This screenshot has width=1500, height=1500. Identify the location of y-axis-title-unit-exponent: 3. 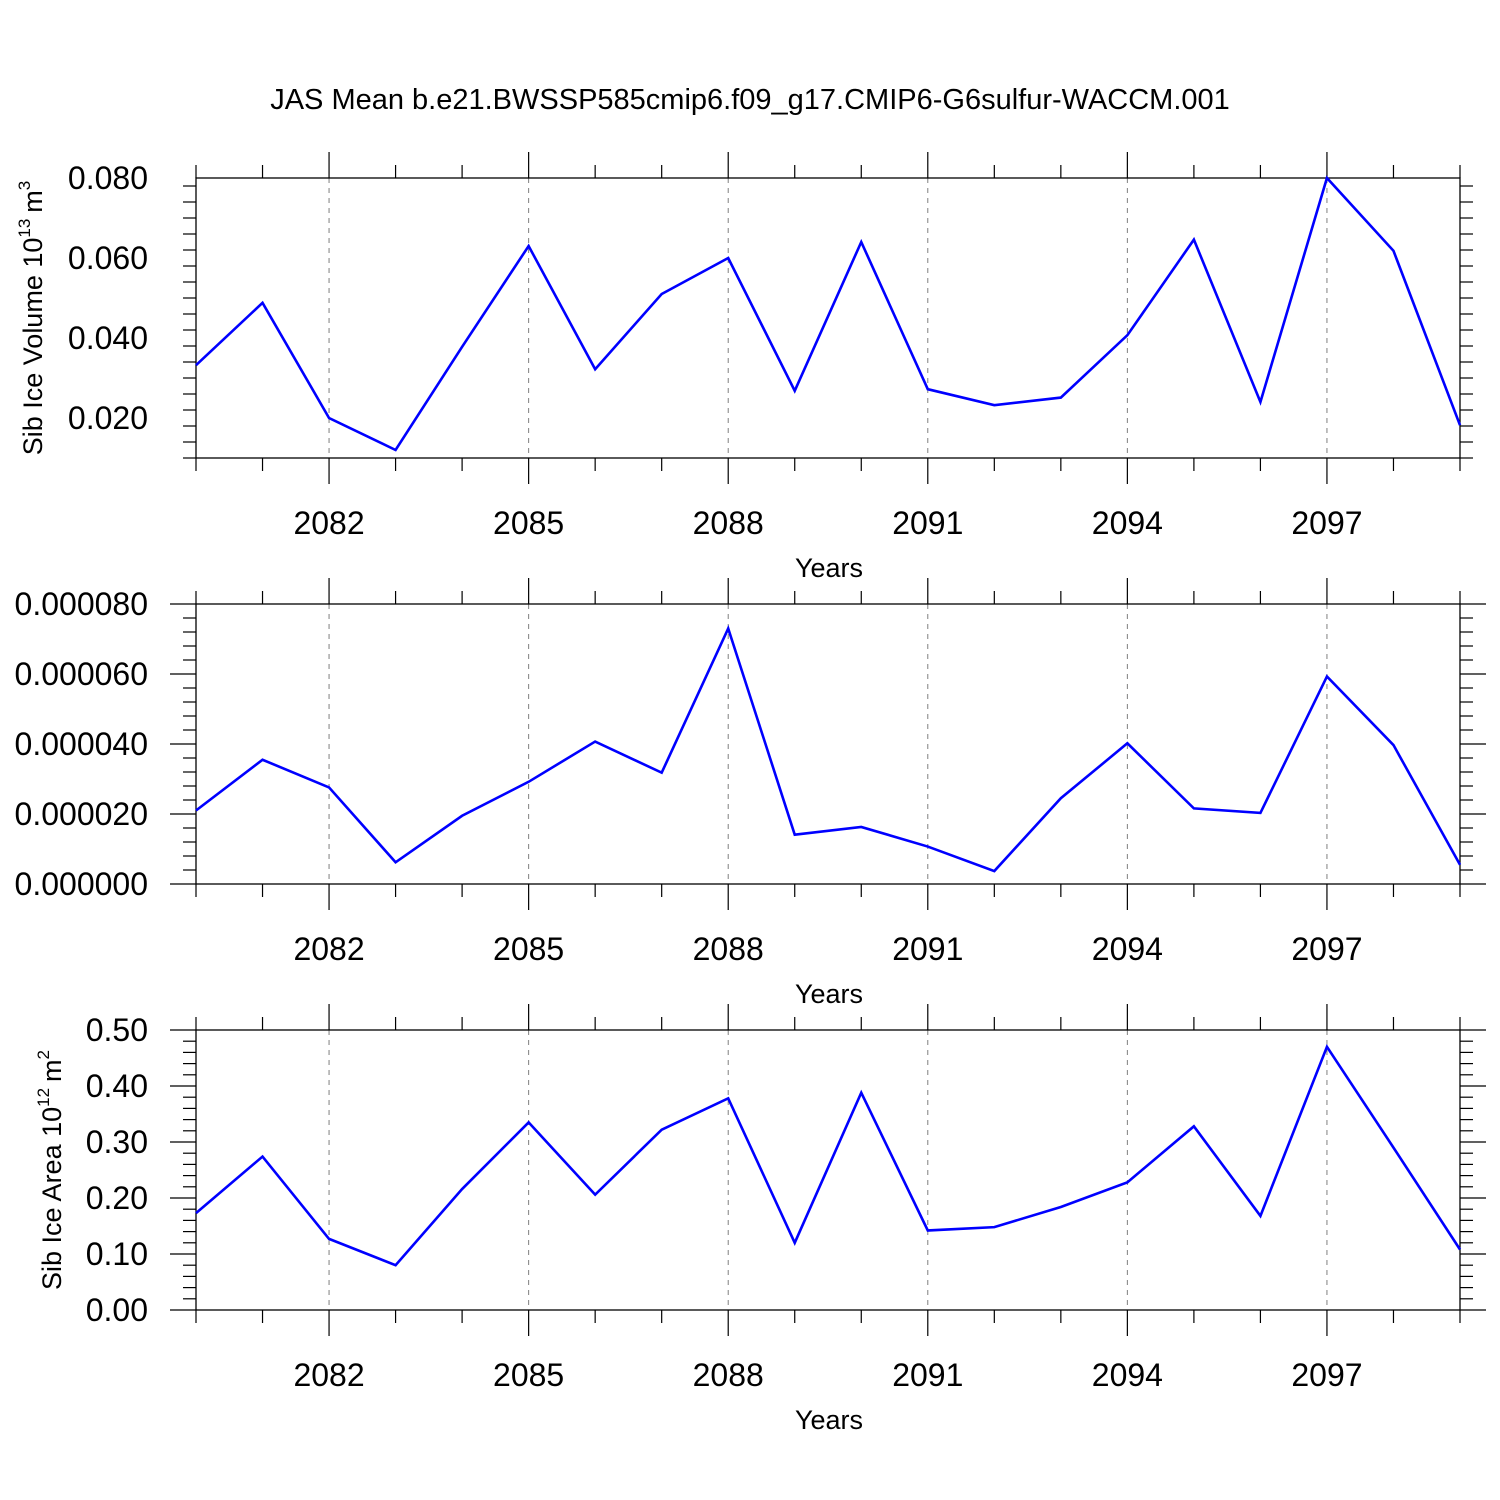
(24, 185).